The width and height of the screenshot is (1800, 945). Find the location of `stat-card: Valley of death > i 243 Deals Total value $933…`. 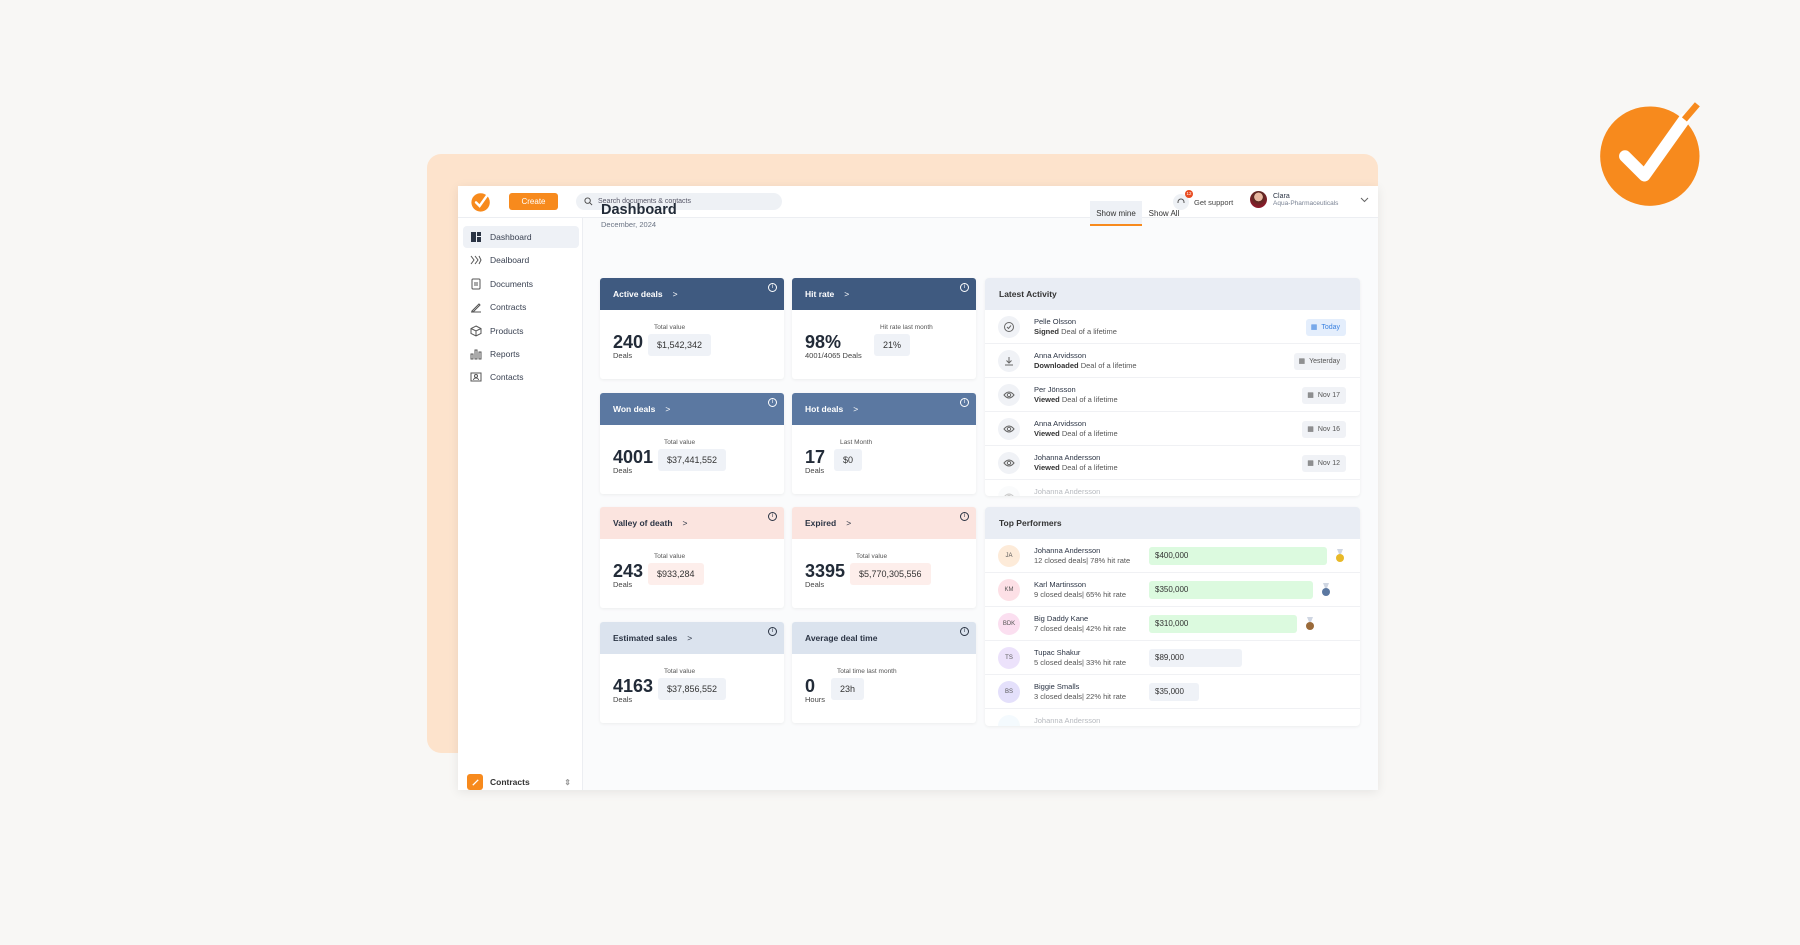

stat-card: Valley of death > i 243 Deals Total value $933… is located at coordinates (692, 557).